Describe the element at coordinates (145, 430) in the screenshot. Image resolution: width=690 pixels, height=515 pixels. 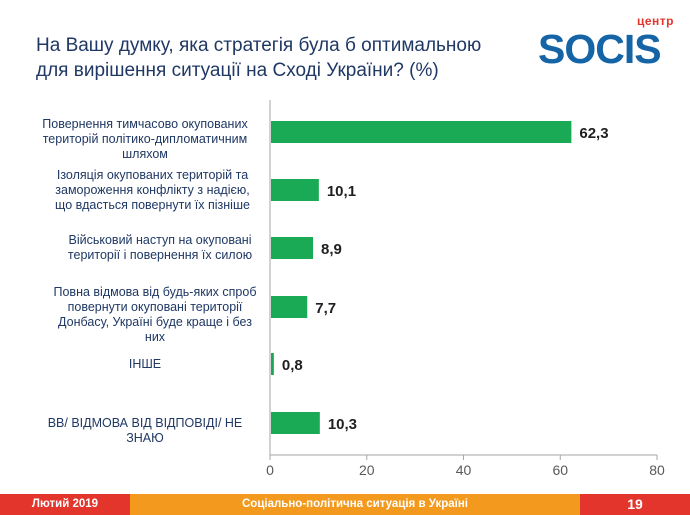
I see `category-label: ВВ/ ВІДМОВА ВІД ВІДПОВІДІ/ НЕ ЗНАЮ` at that location.